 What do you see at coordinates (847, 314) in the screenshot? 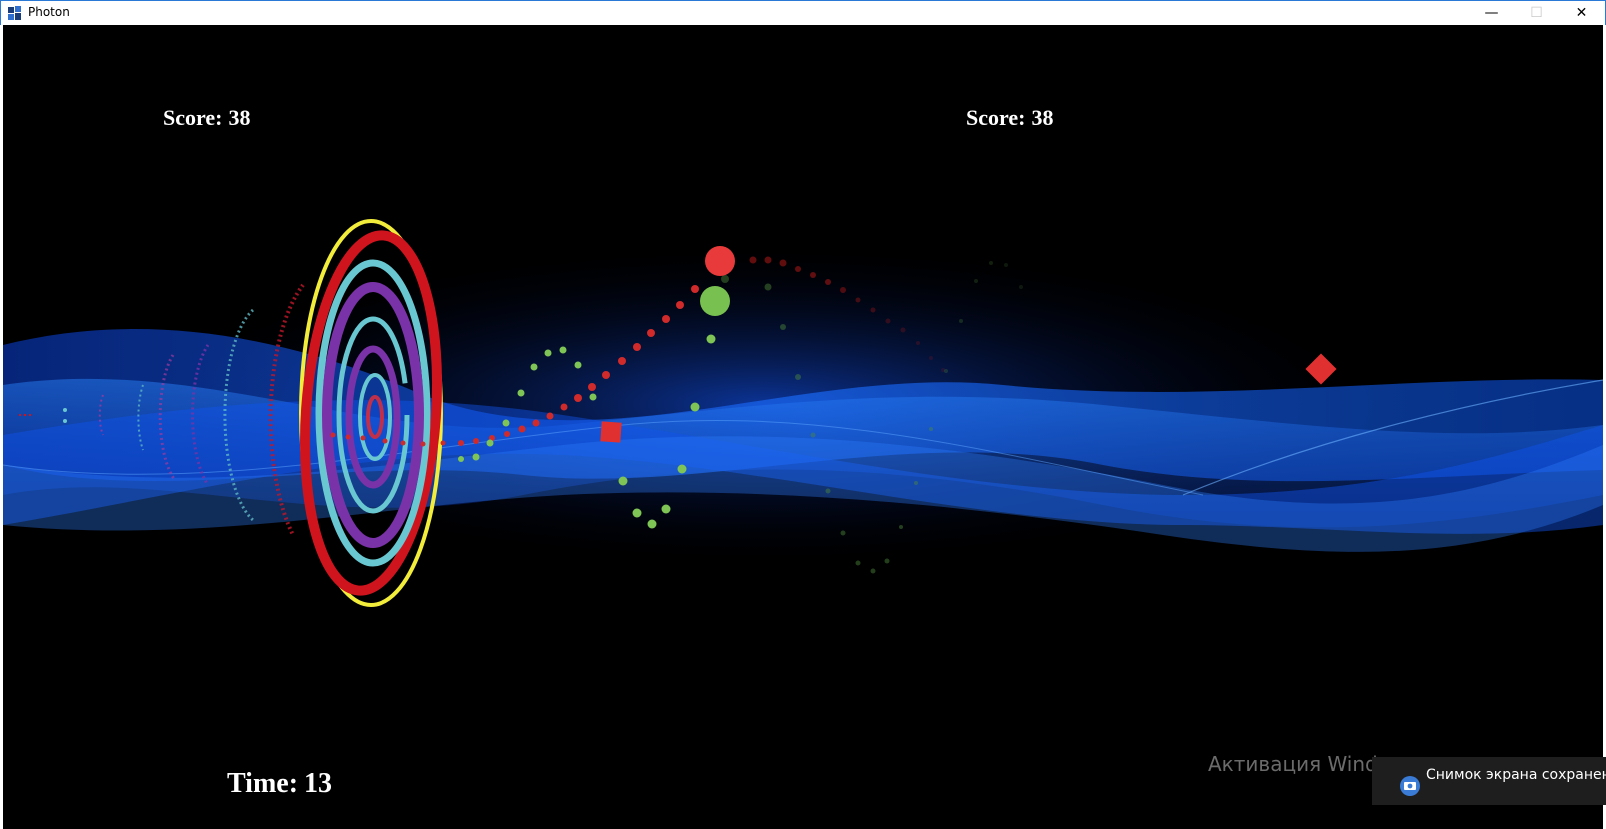
I see `faded-red-trail` at bounding box center [847, 314].